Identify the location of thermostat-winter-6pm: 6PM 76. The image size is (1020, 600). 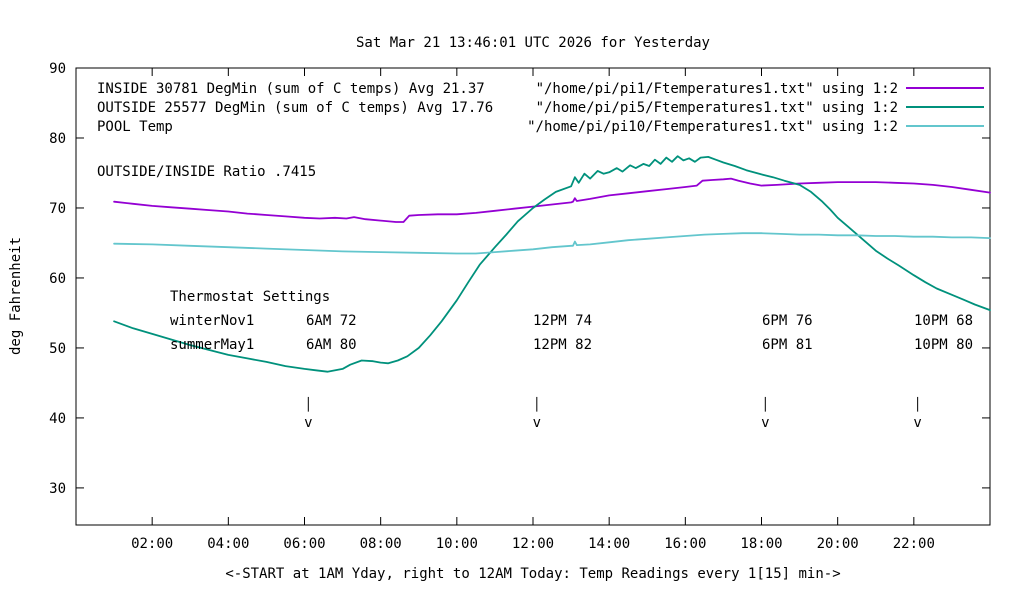
(787, 321).